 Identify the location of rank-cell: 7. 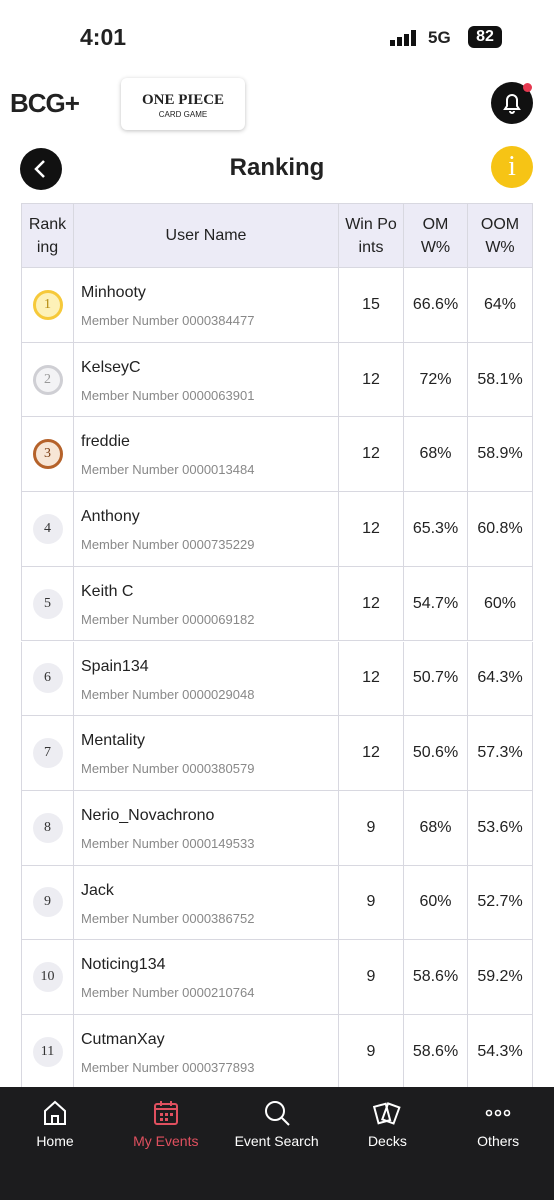
(47, 753).